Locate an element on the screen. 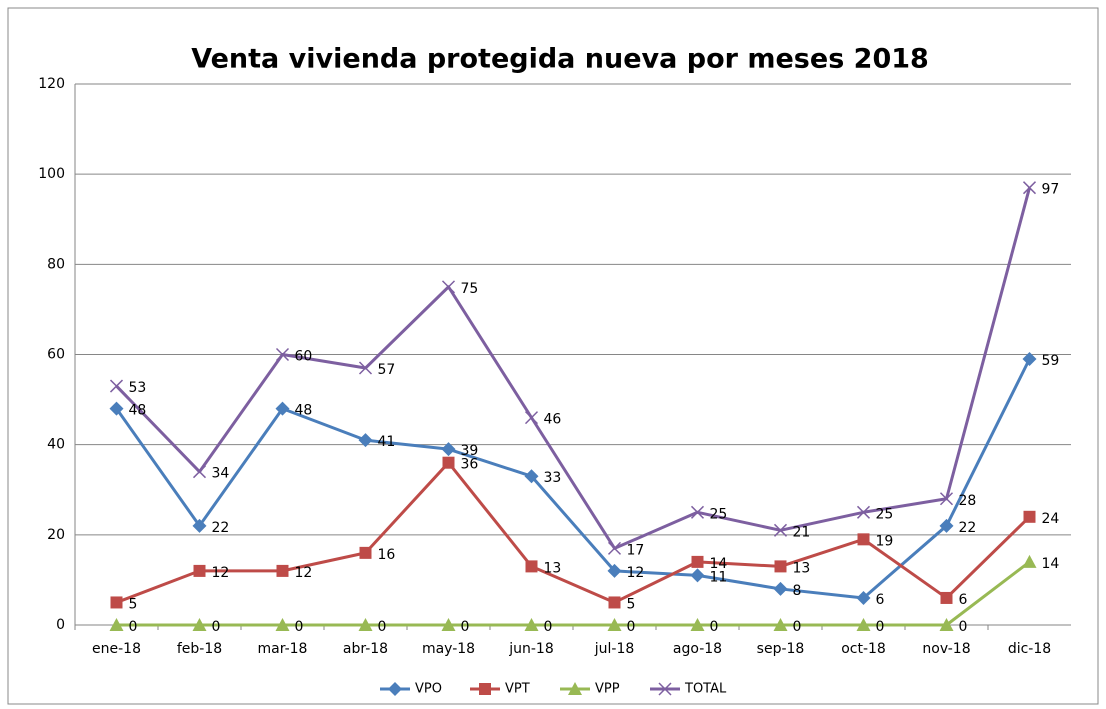 Image resolution: width=1106 pixels, height=709 pixels. data-label: 53 is located at coordinates (138, 388).